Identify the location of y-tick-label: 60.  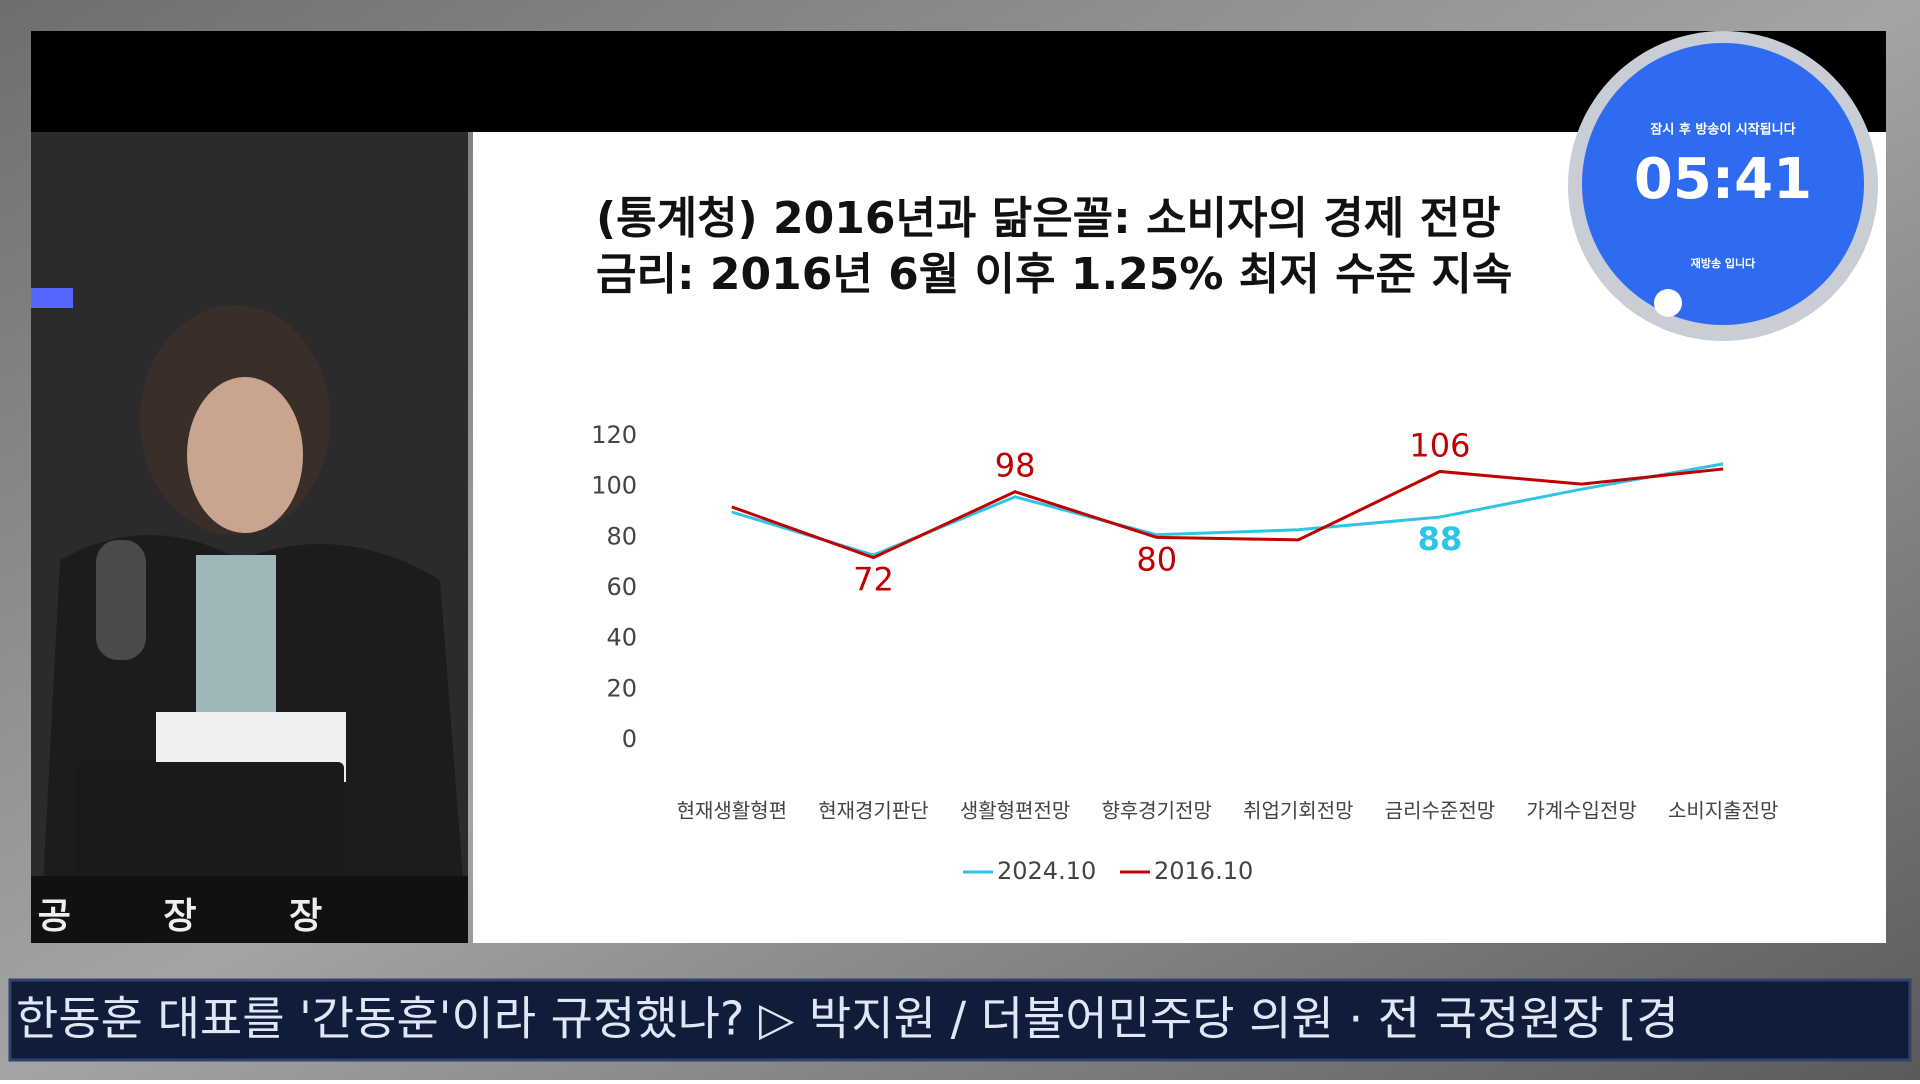
(621, 587).